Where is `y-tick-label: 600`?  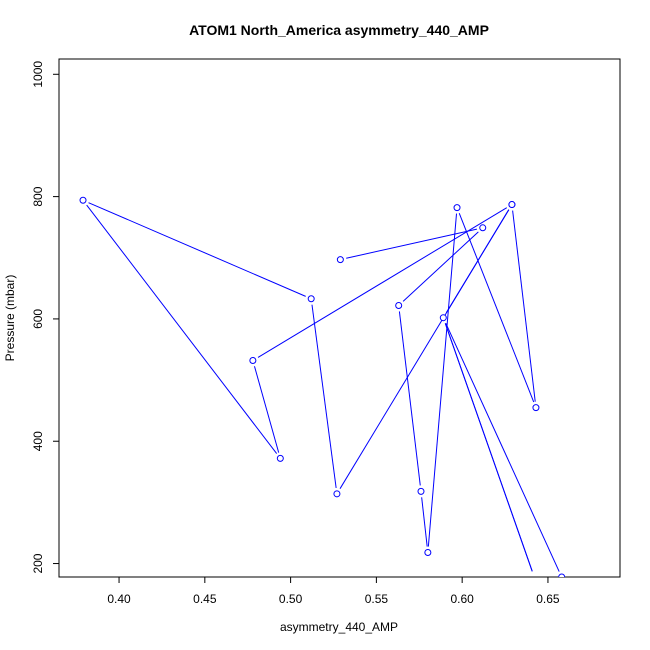 y-tick-label: 600 is located at coordinates (38, 319).